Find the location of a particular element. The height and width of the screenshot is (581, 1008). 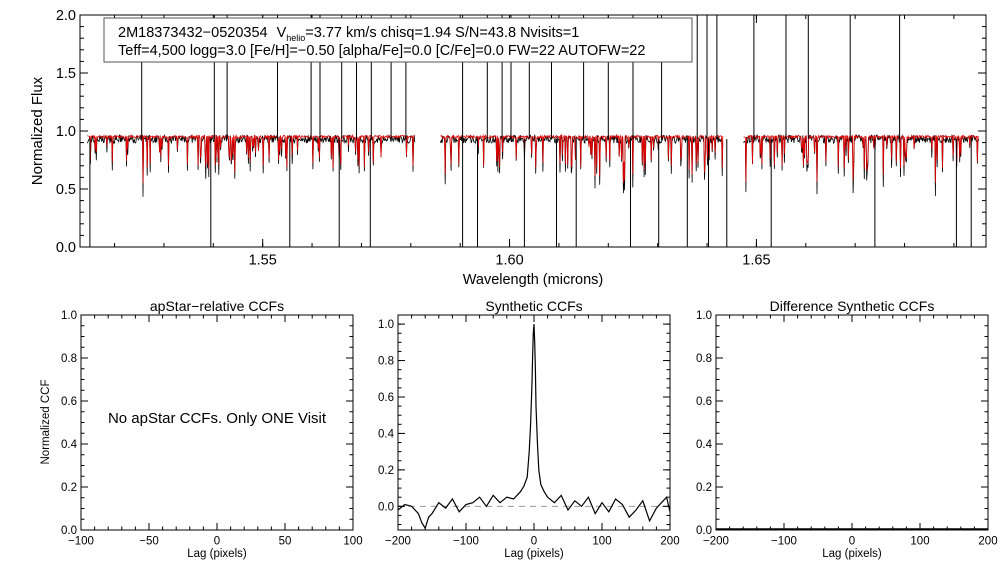

x-tick-label: 1.55 is located at coordinates (263, 261).